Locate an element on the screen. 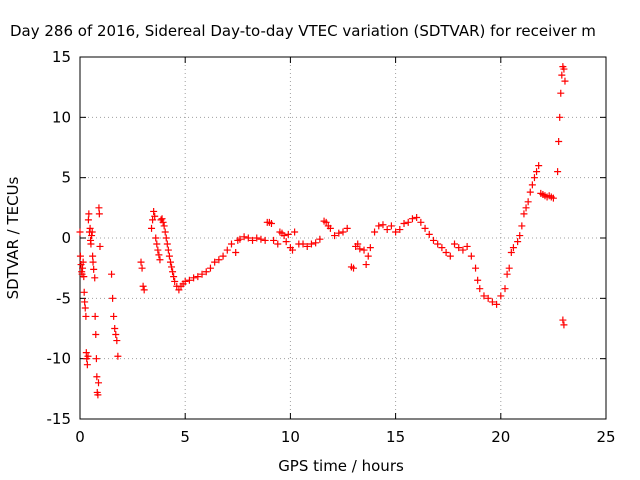 The width and height of the screenshot is (640, 480). y-tick-label: 15 is located at coordinates (61, 57).